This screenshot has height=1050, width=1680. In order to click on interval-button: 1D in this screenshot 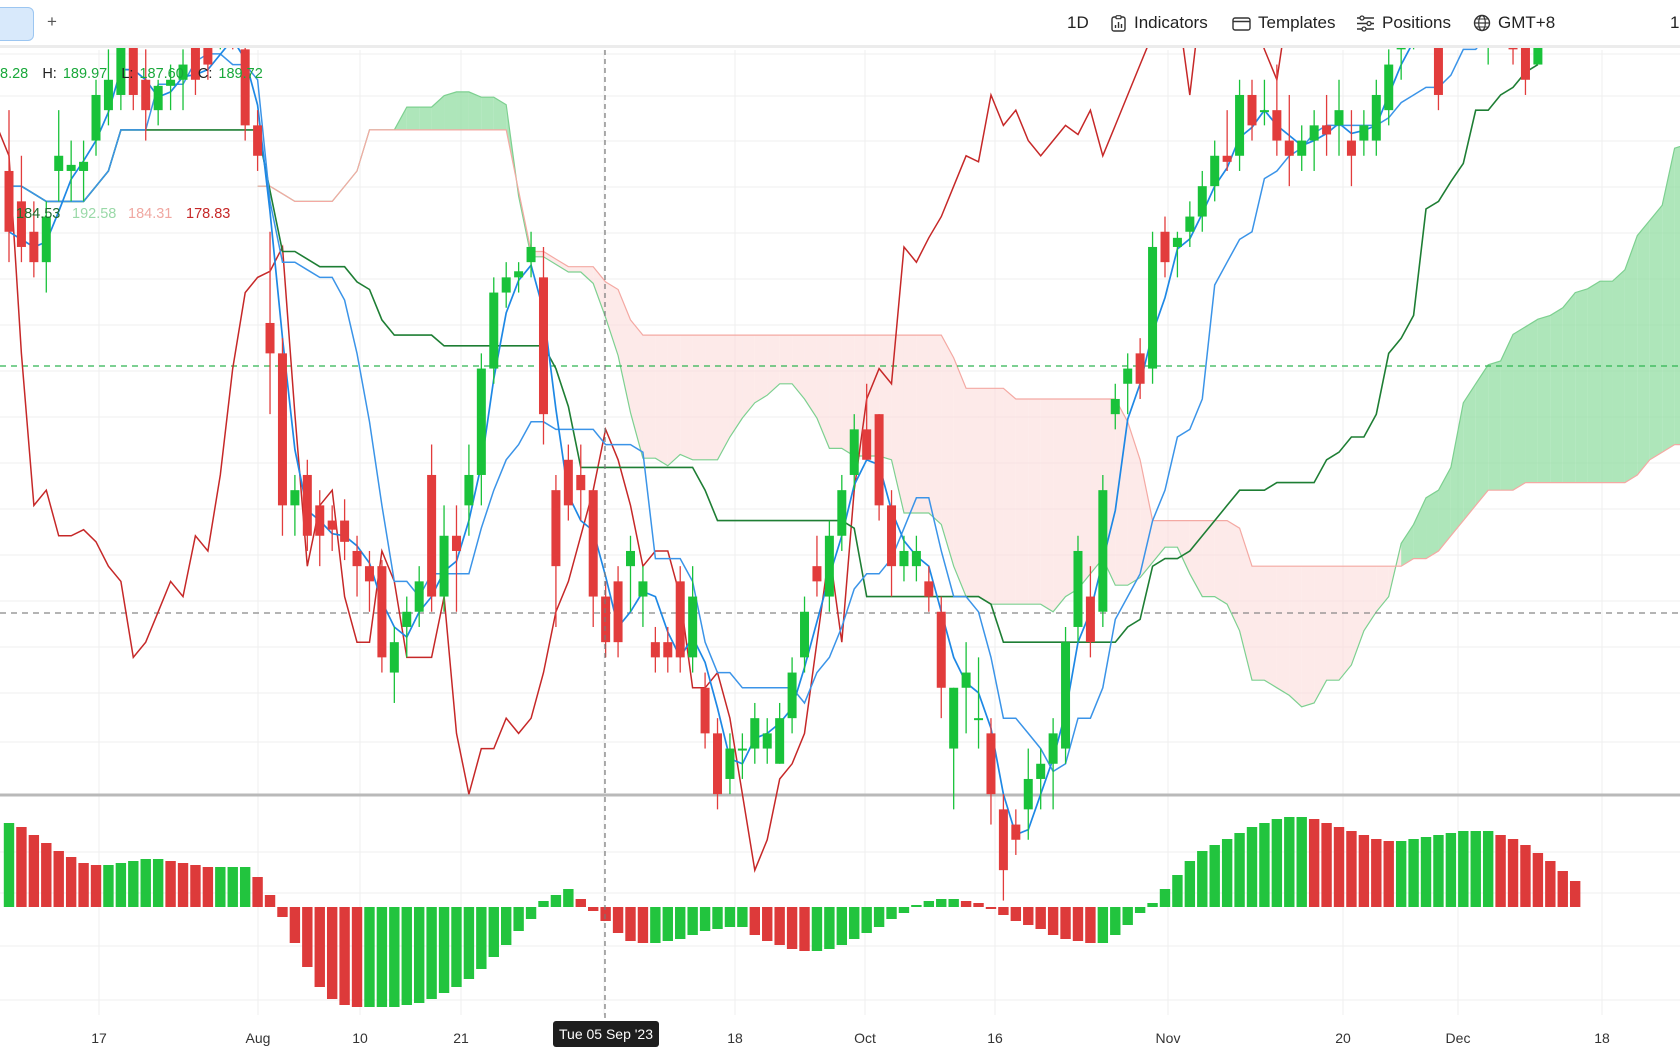, I will do `click(1078, 23)`.